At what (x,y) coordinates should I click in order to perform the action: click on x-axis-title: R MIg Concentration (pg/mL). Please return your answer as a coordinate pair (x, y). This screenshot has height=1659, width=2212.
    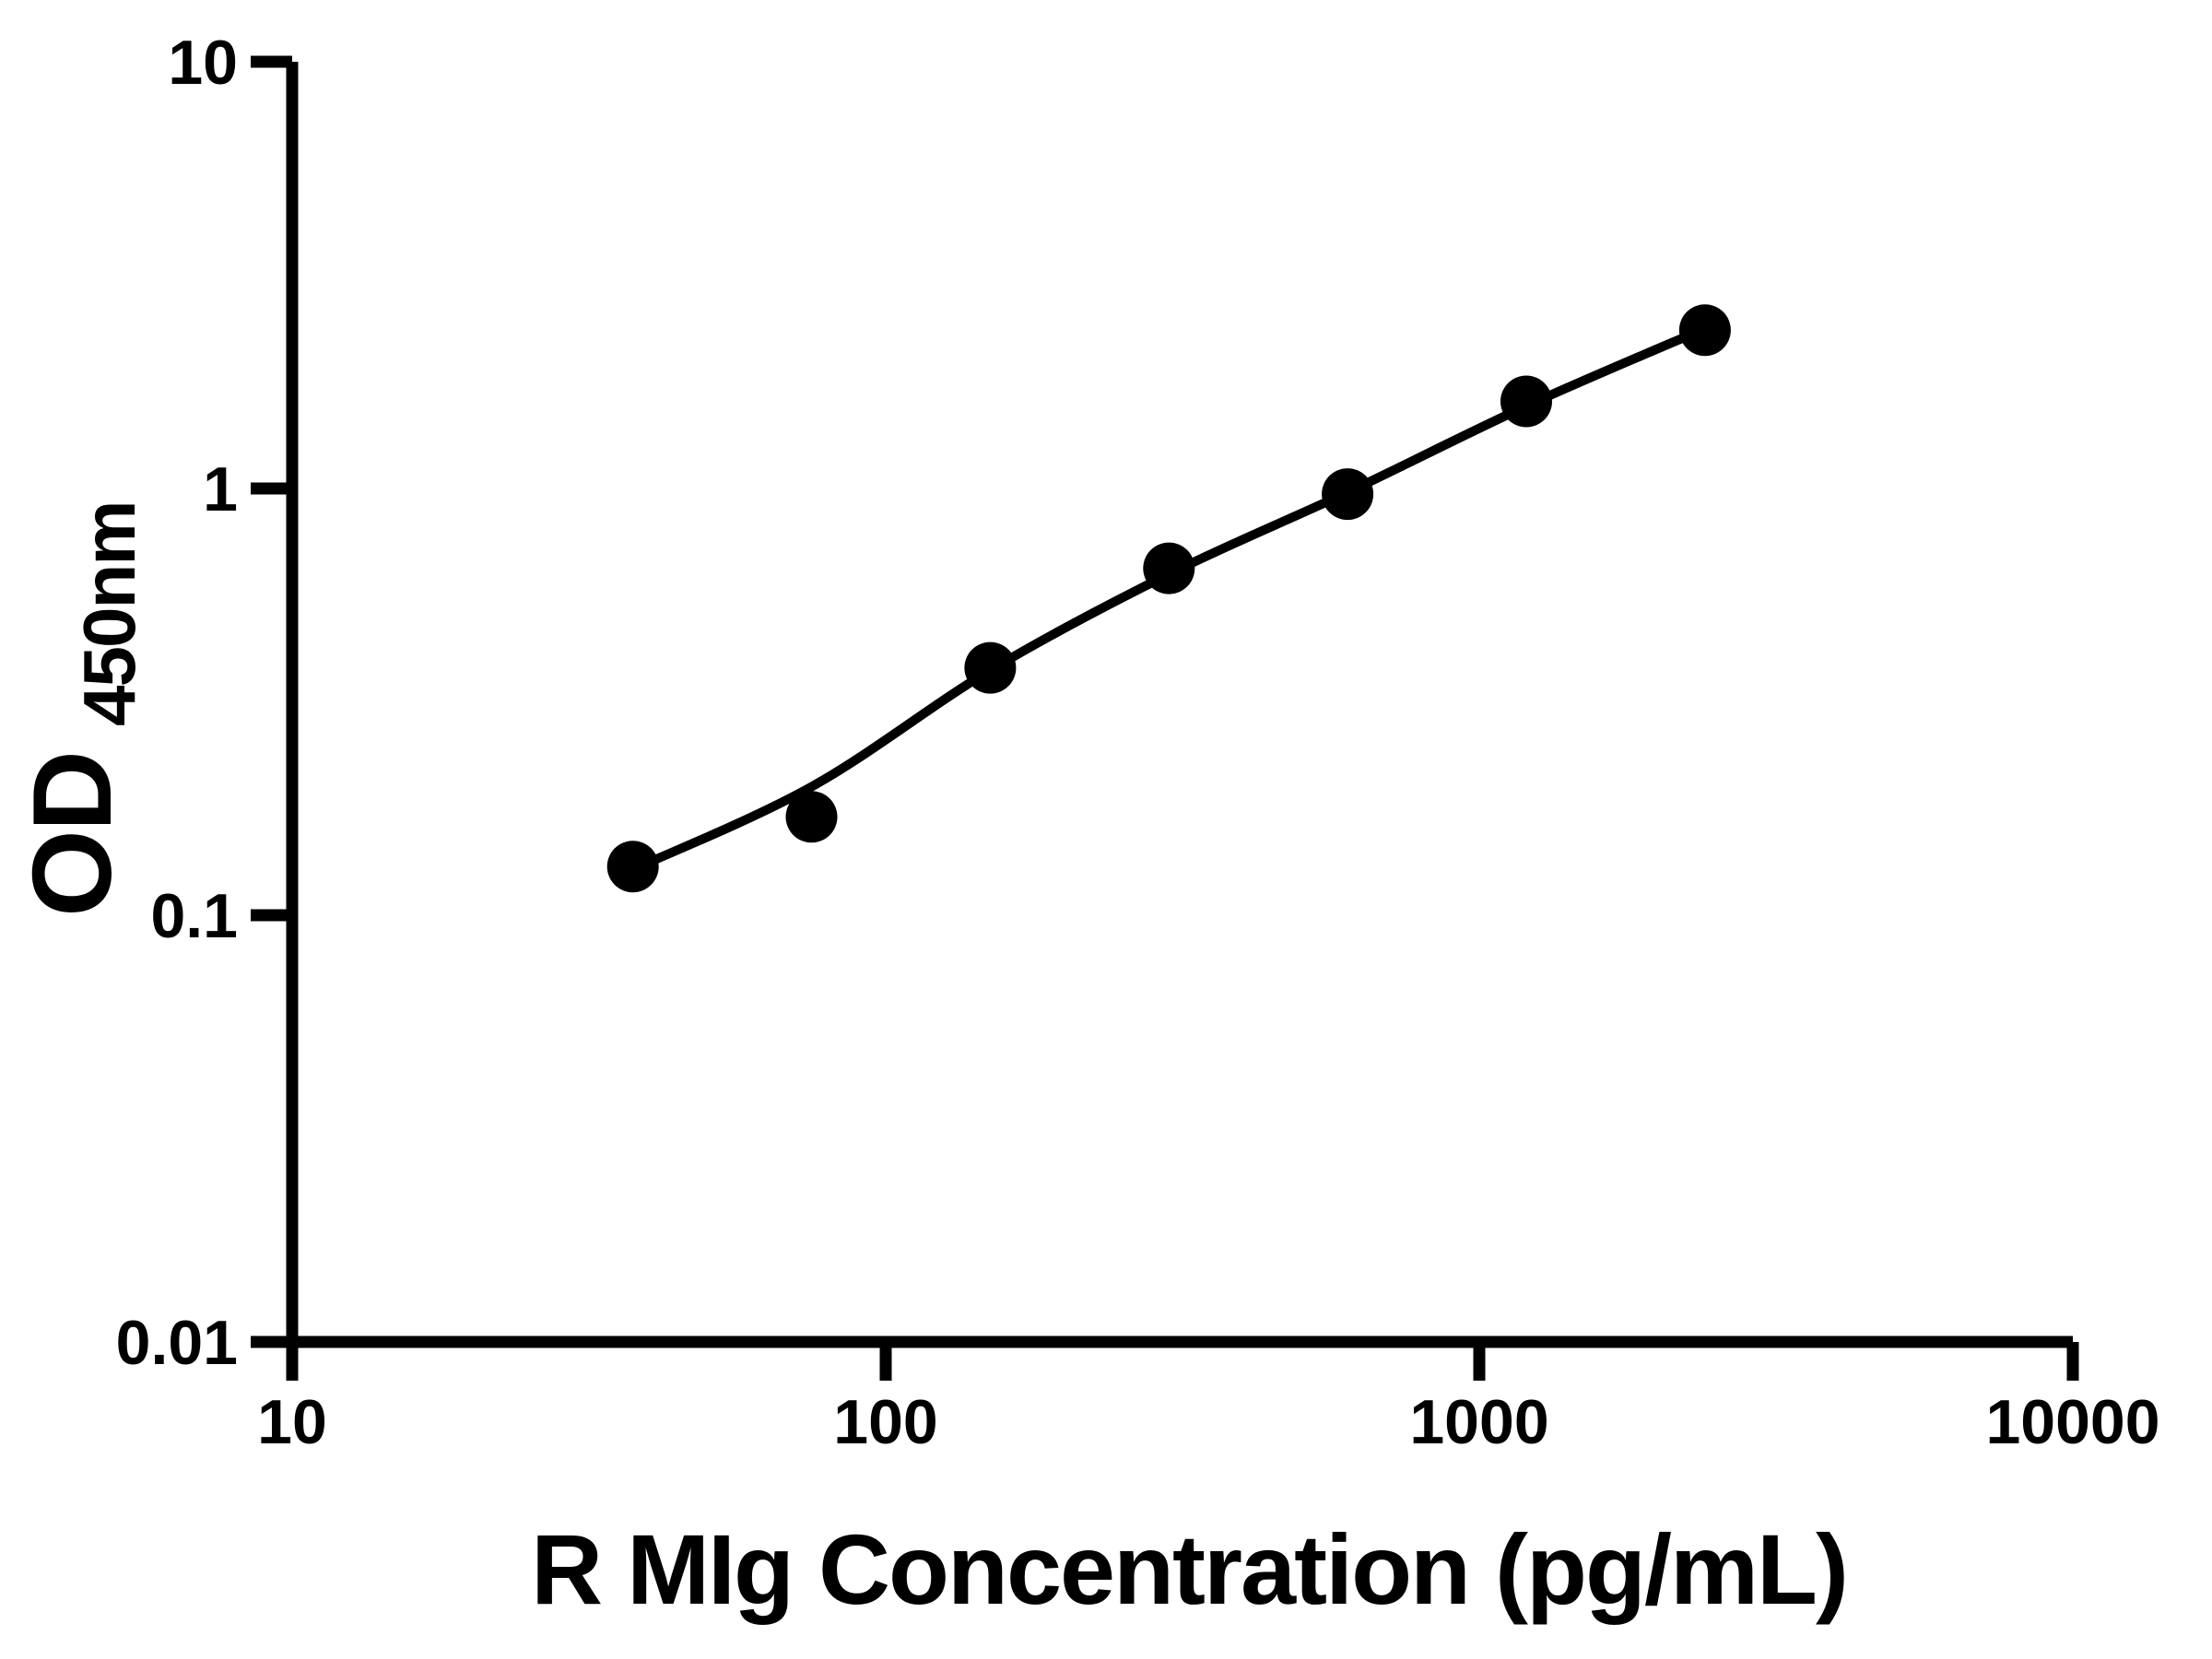
    Looking at the image, I should click on (1189, 1569).